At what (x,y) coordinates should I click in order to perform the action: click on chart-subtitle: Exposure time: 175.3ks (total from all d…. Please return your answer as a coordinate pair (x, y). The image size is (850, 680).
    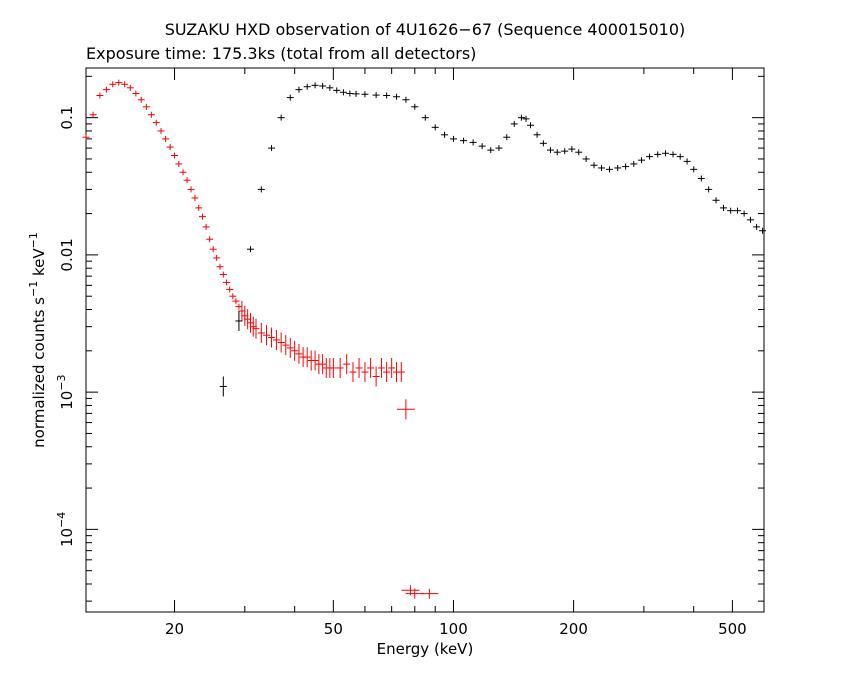
    Looking at the image, I should click on (281, 53).